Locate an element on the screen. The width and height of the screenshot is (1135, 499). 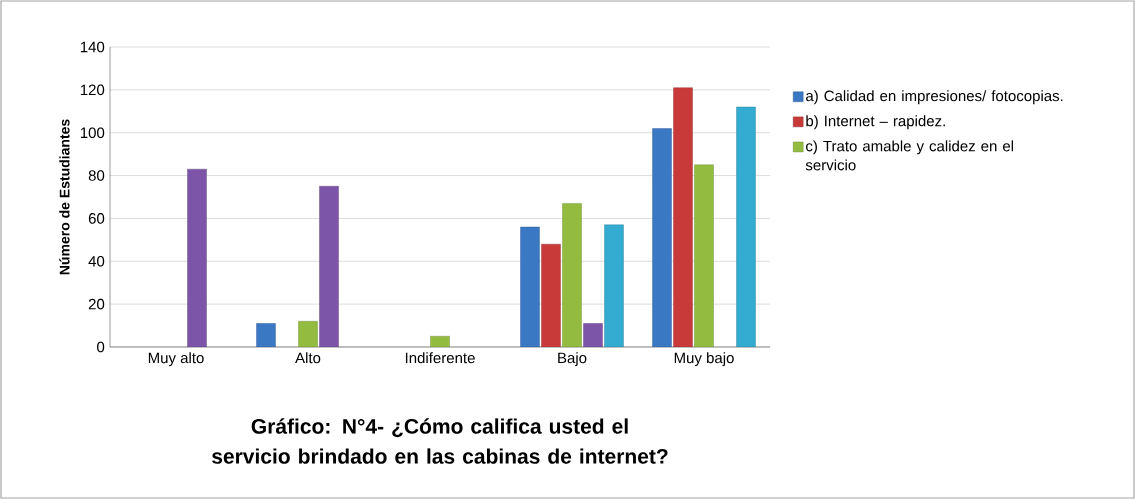
legend-label: c) Trato amable y calidez en el servicio is located at coordinates (909, 155).